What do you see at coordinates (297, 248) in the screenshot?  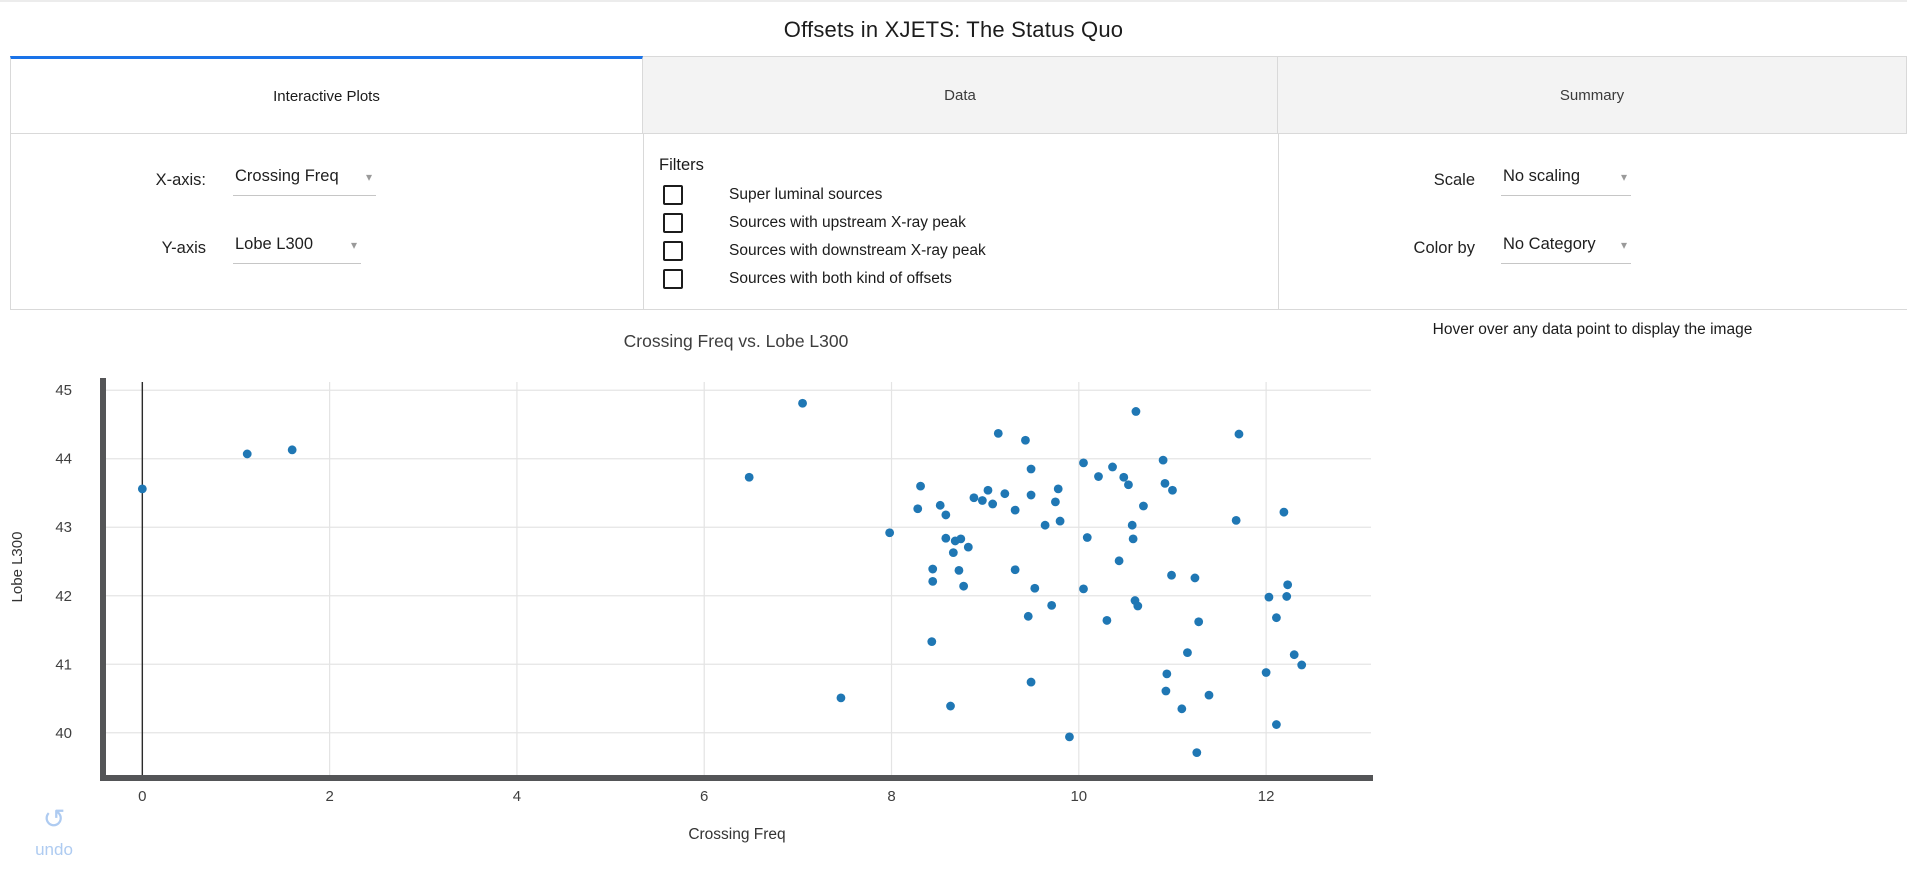 I see `y-axis-select: Lobe L300 ▾` at bounding box center [297, 248].